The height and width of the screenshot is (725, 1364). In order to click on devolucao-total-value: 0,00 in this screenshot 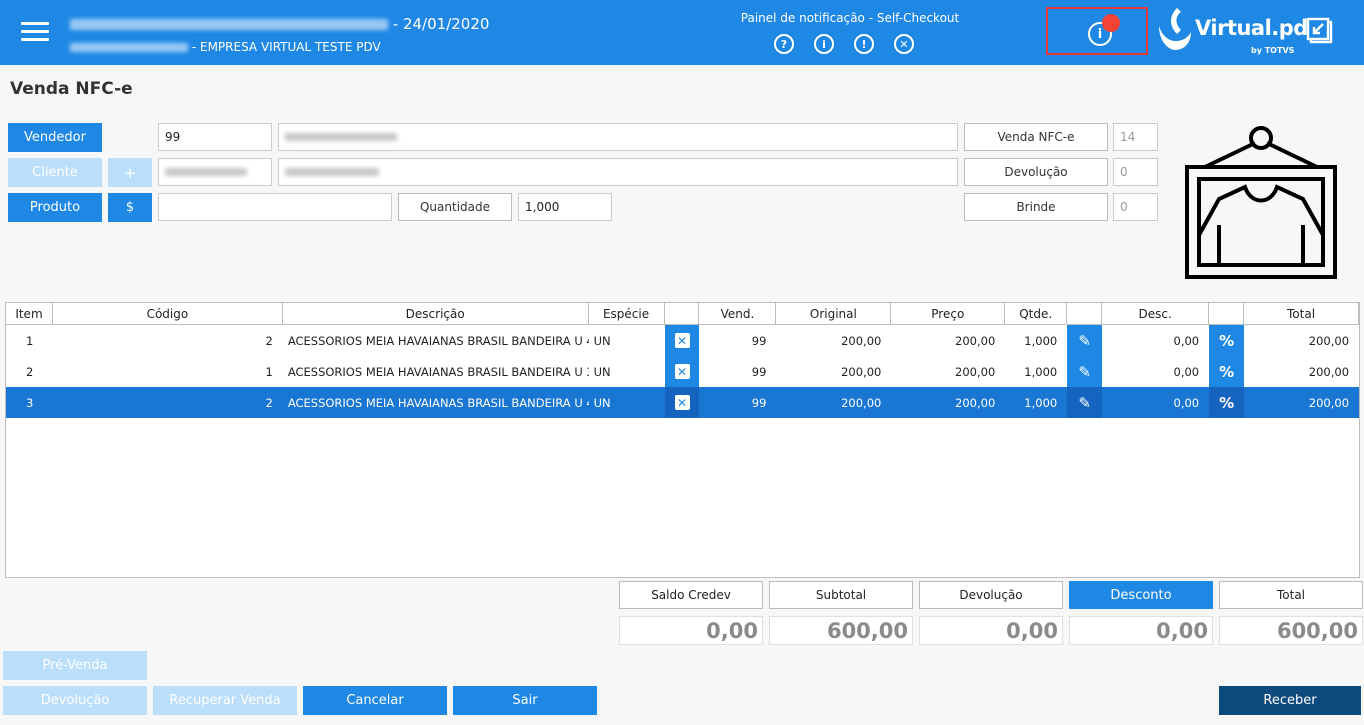, I will do `click(991, 630)`.